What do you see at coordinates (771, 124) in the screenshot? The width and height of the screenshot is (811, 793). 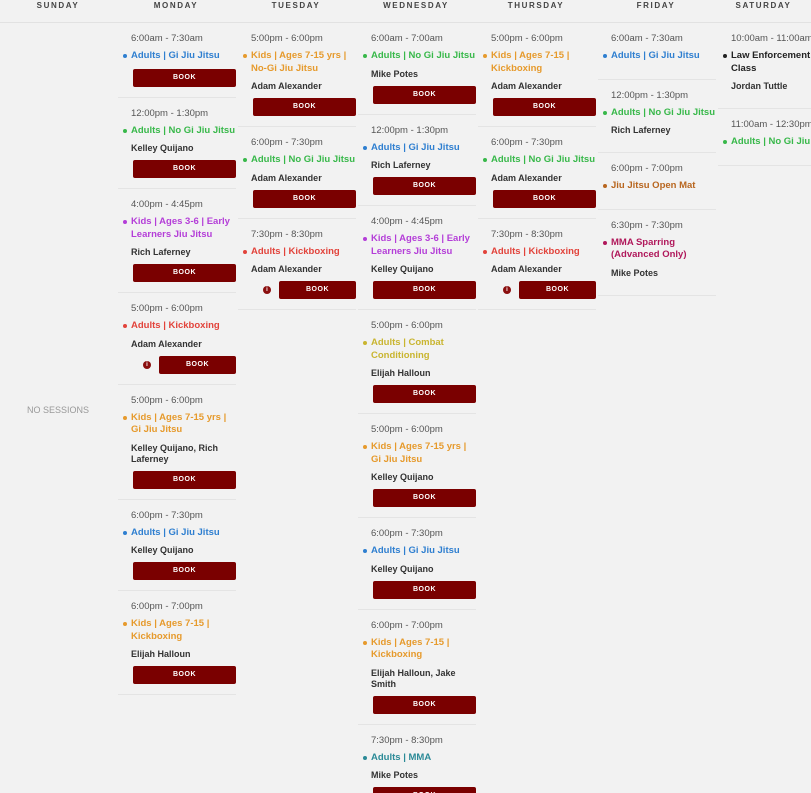 I see `session-time: 11:00am - 12:30pm` at bounding box center [771, 124].